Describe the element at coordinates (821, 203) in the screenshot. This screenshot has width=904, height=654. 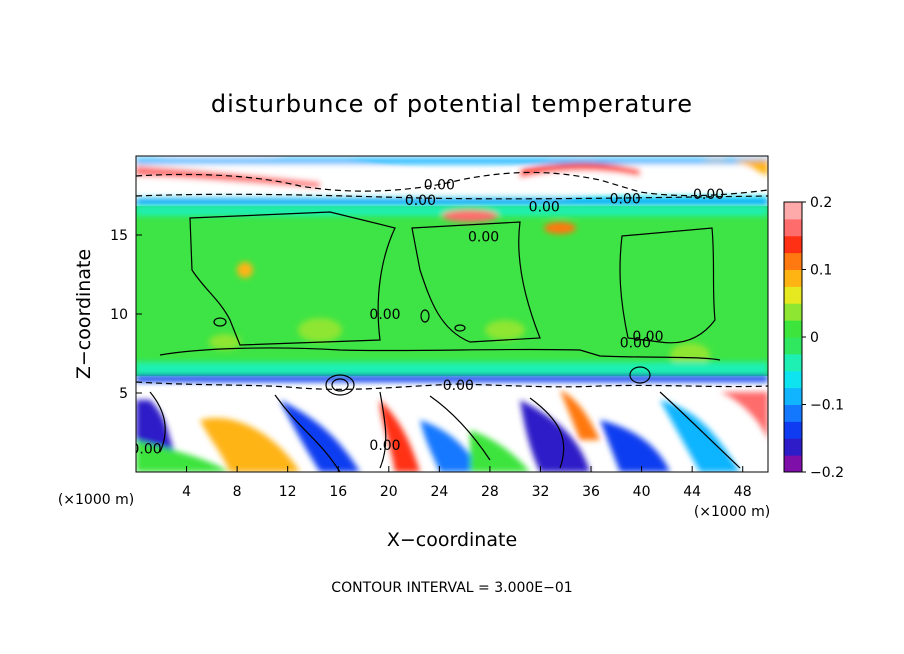
I see `colorbar-tick-label: 0.2` at that location.